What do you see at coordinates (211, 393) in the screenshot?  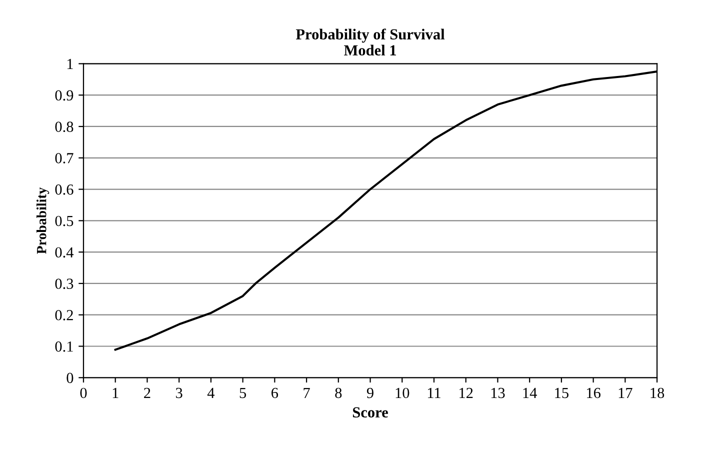 I see `x-tick-label: 4` at bounding box center [211, 393].